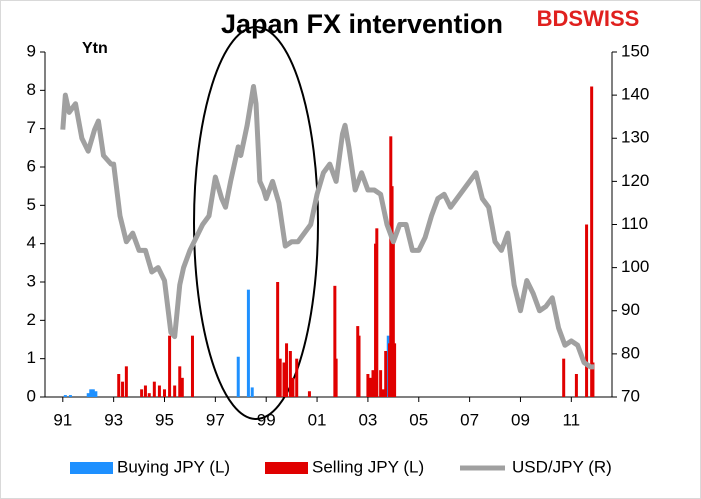  What do you see at coordinates (368, 466) in the screenshot?
I see `legend-label: Selling JPY (L)` at bounding box center [368, 466].